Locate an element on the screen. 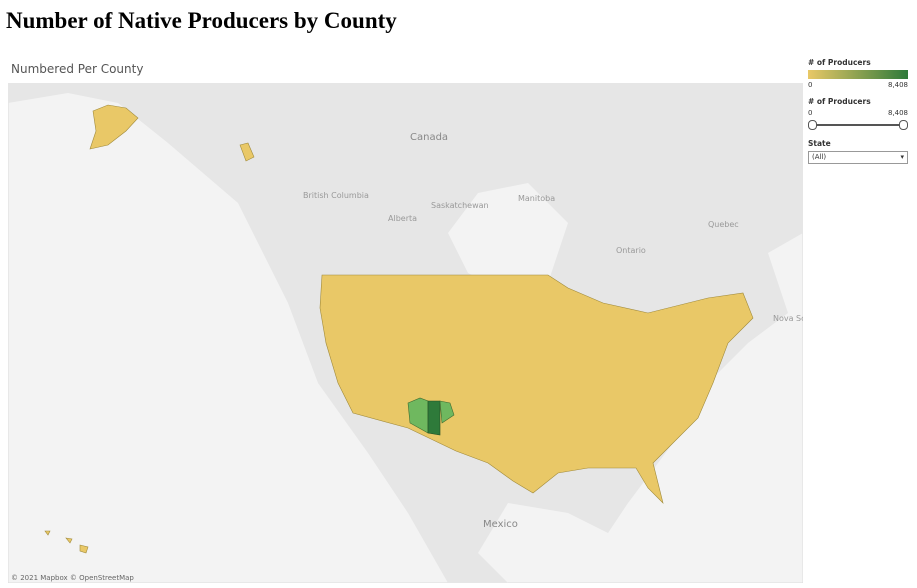  map-label: Manitoba is located at coordinates (536, 198).